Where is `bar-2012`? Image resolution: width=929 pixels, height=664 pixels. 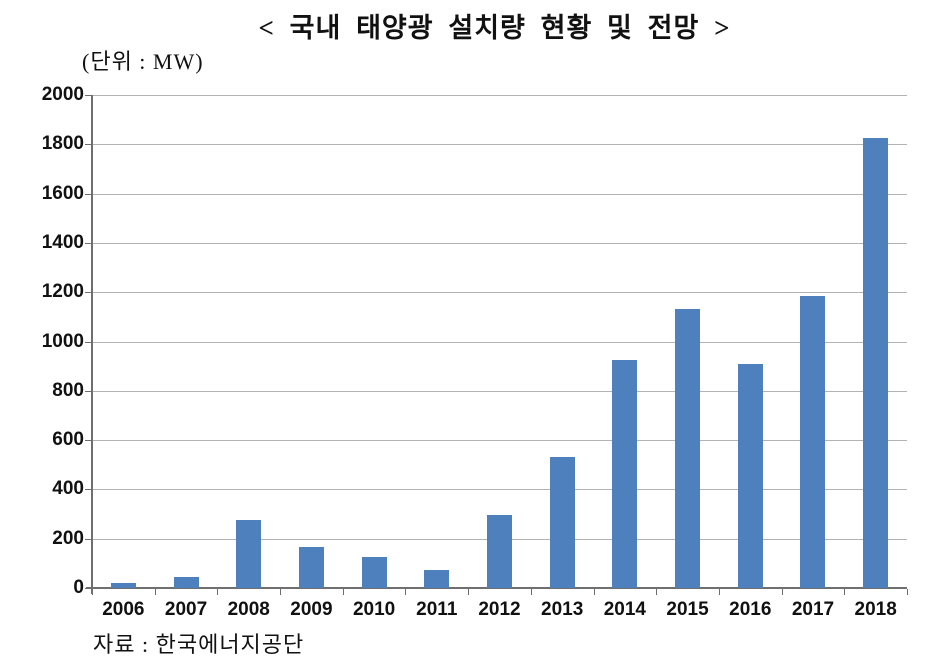 bar-2012 is located at coordinates (499, 551).